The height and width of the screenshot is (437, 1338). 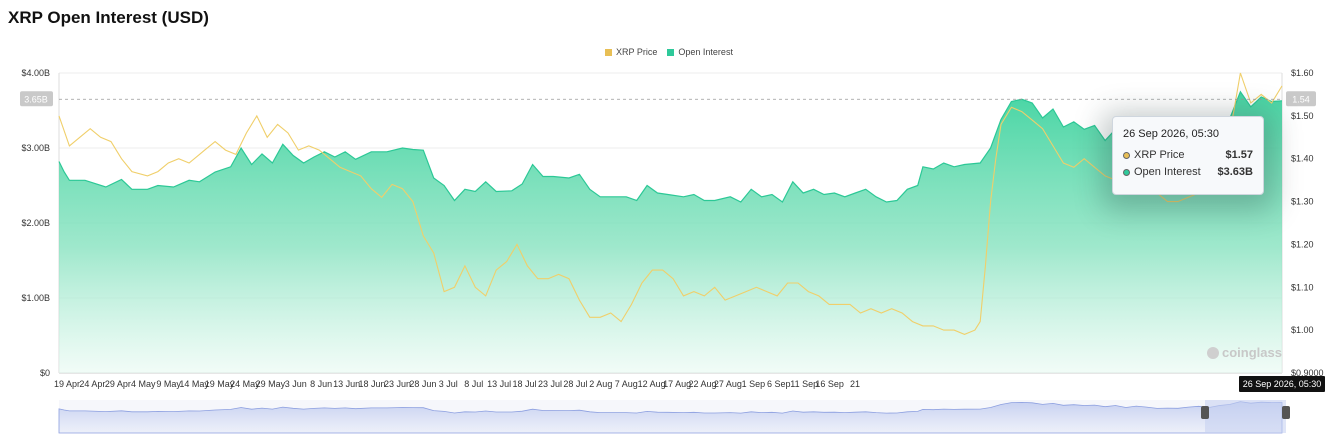 What do you see at coordinates (194, 384) in the screenshot?
I see `x-axis-tick-label: 14 May` at bounding box center [194, 384].